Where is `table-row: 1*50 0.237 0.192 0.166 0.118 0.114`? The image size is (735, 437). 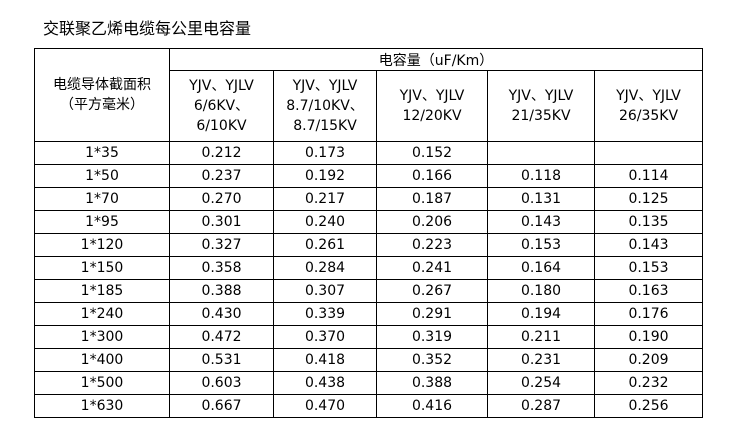
table-row: 1*50 0.237 0.192 0.166 0.118 0.114 is located at coordinates (368, 176).